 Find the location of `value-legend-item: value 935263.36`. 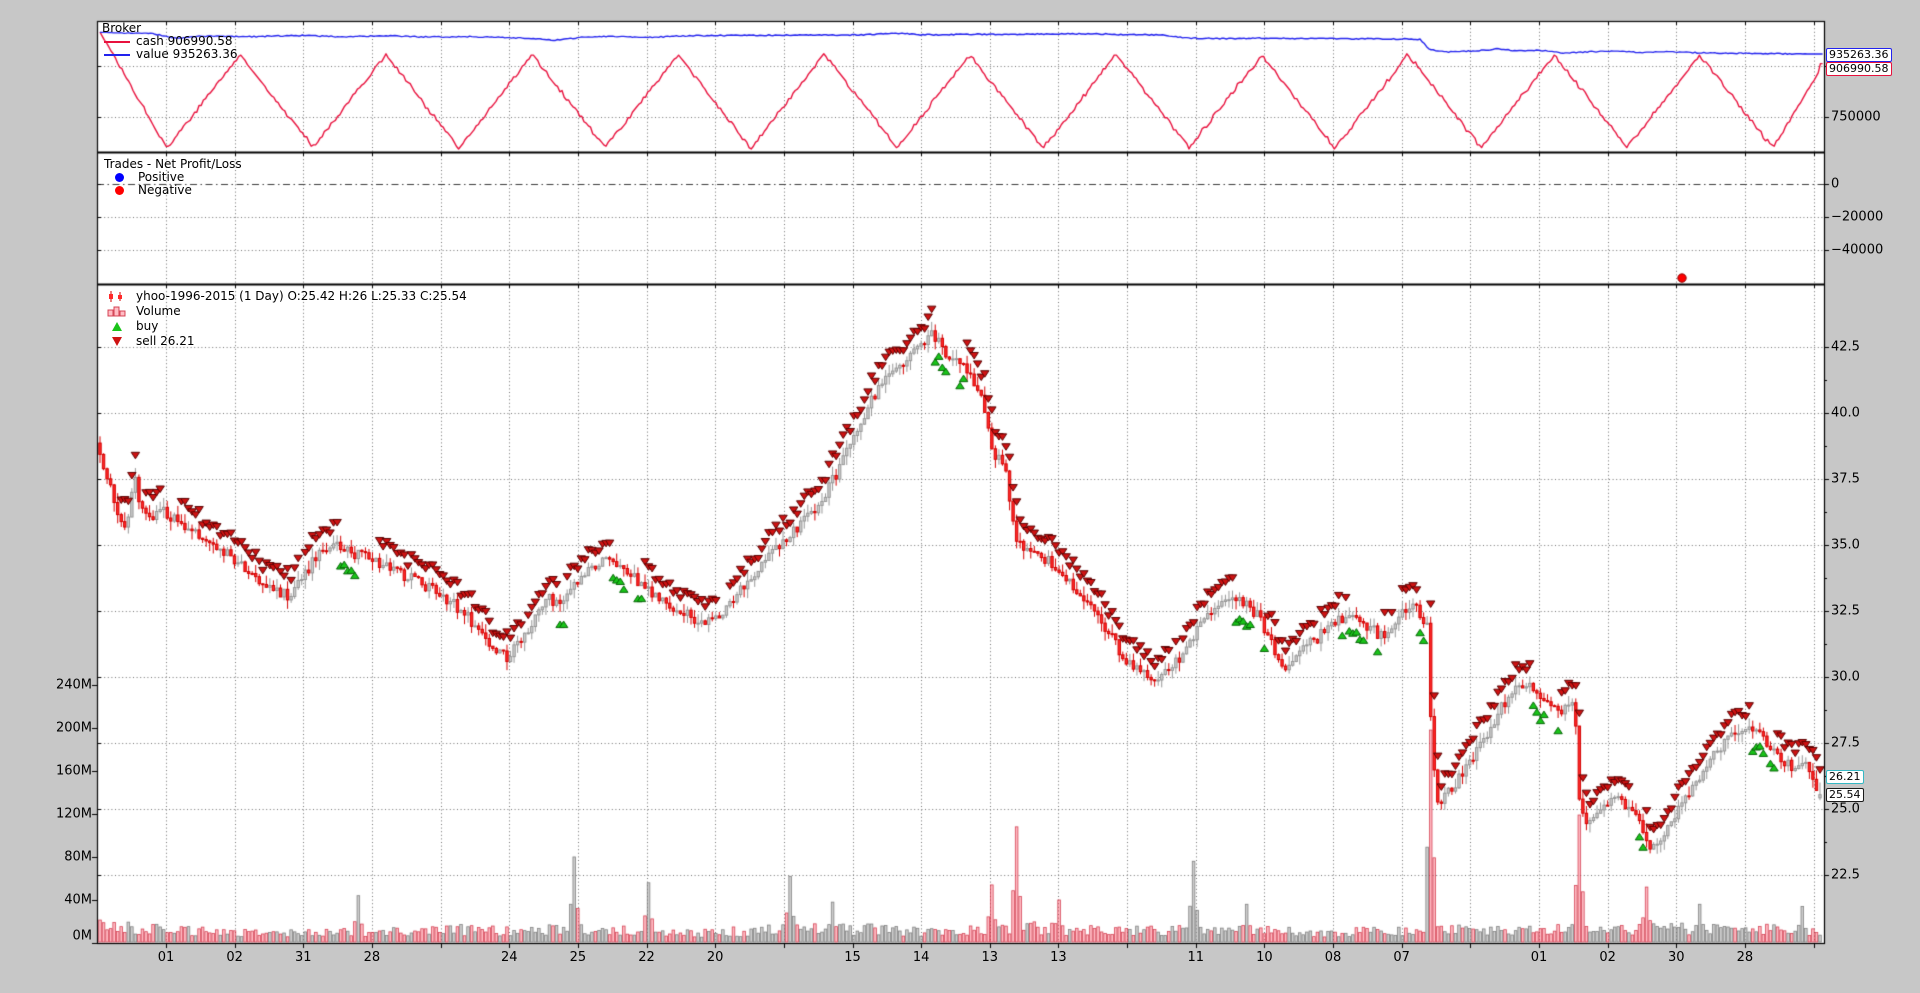

value-legend-item: value 935263.36 is located at coordinates (169, 54).